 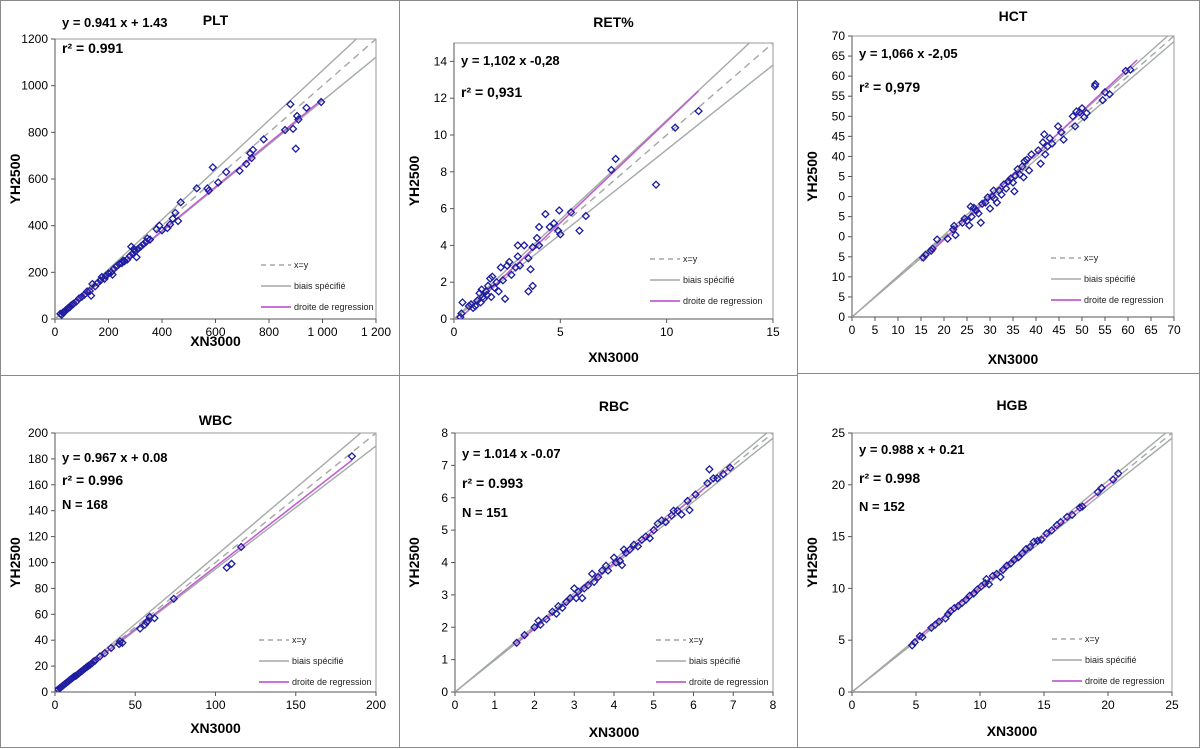 What do you see at coordinates (204, 575) in the screenshot?
I see `regression-line` at bounding box center [204, 575].